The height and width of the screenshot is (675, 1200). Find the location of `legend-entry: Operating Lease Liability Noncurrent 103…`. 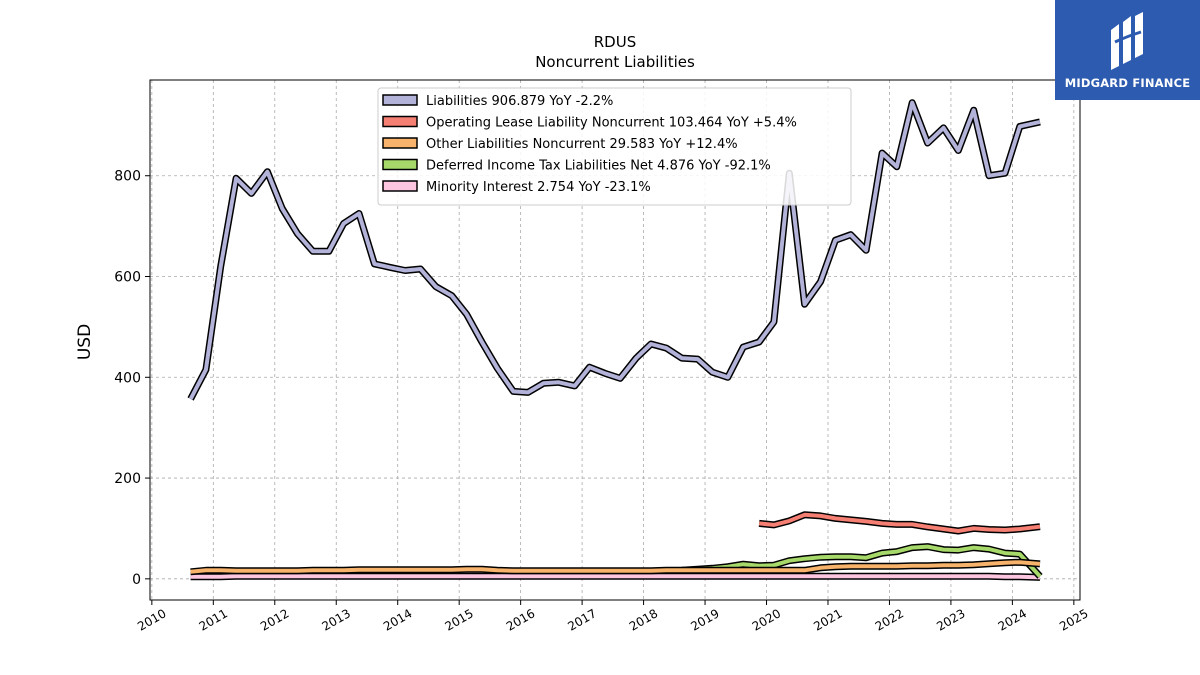

legend-entry: Operating Lease Liability Noncurrent 103… is located at coordinates (611, 123).